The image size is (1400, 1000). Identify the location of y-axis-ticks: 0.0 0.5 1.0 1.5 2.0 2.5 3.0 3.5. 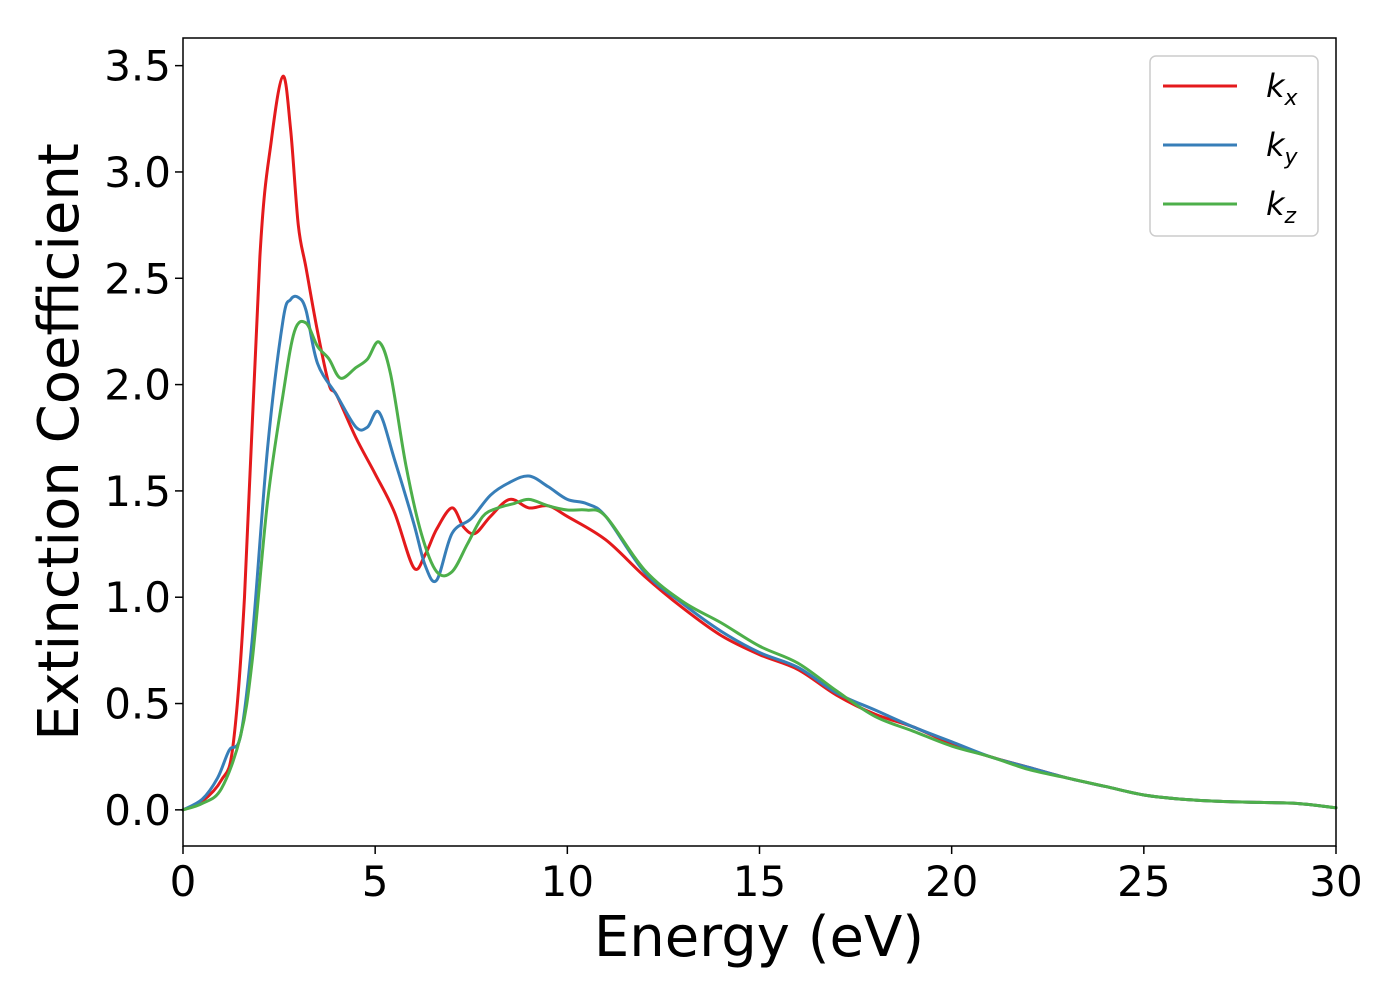
(143, 438).